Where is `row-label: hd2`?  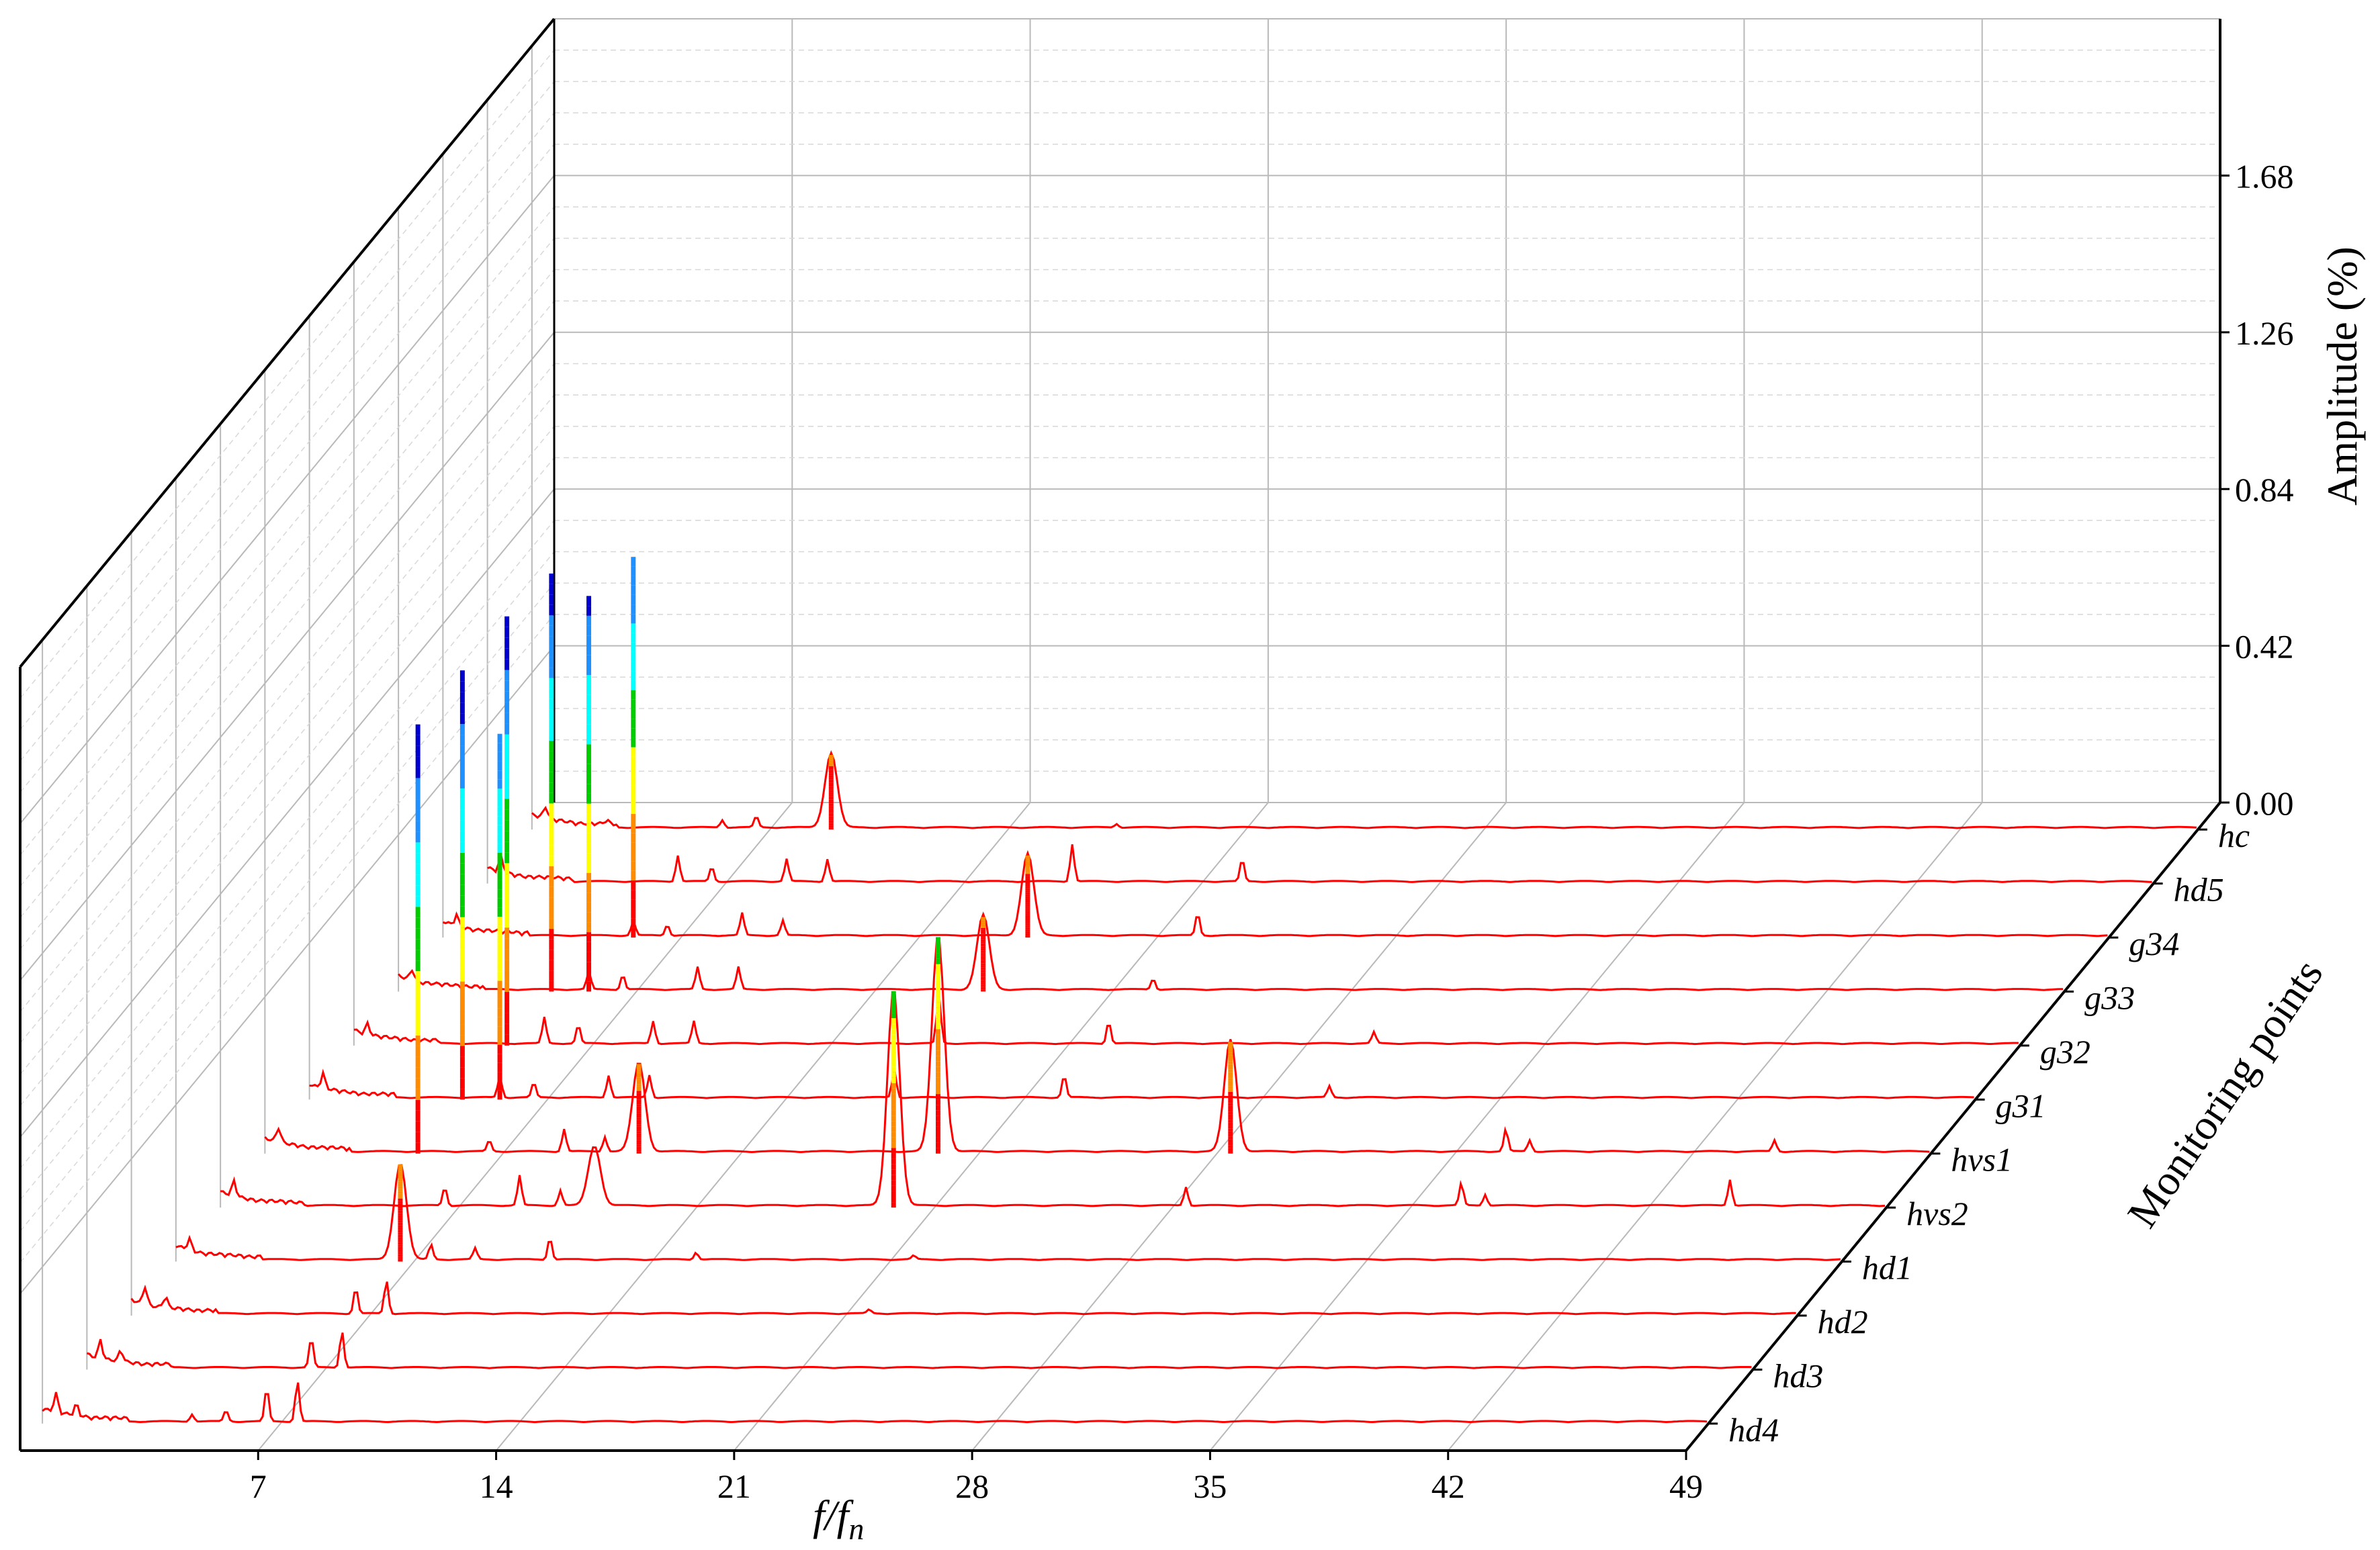
row-label: hd2 is located at coordinates (1843, 1321).